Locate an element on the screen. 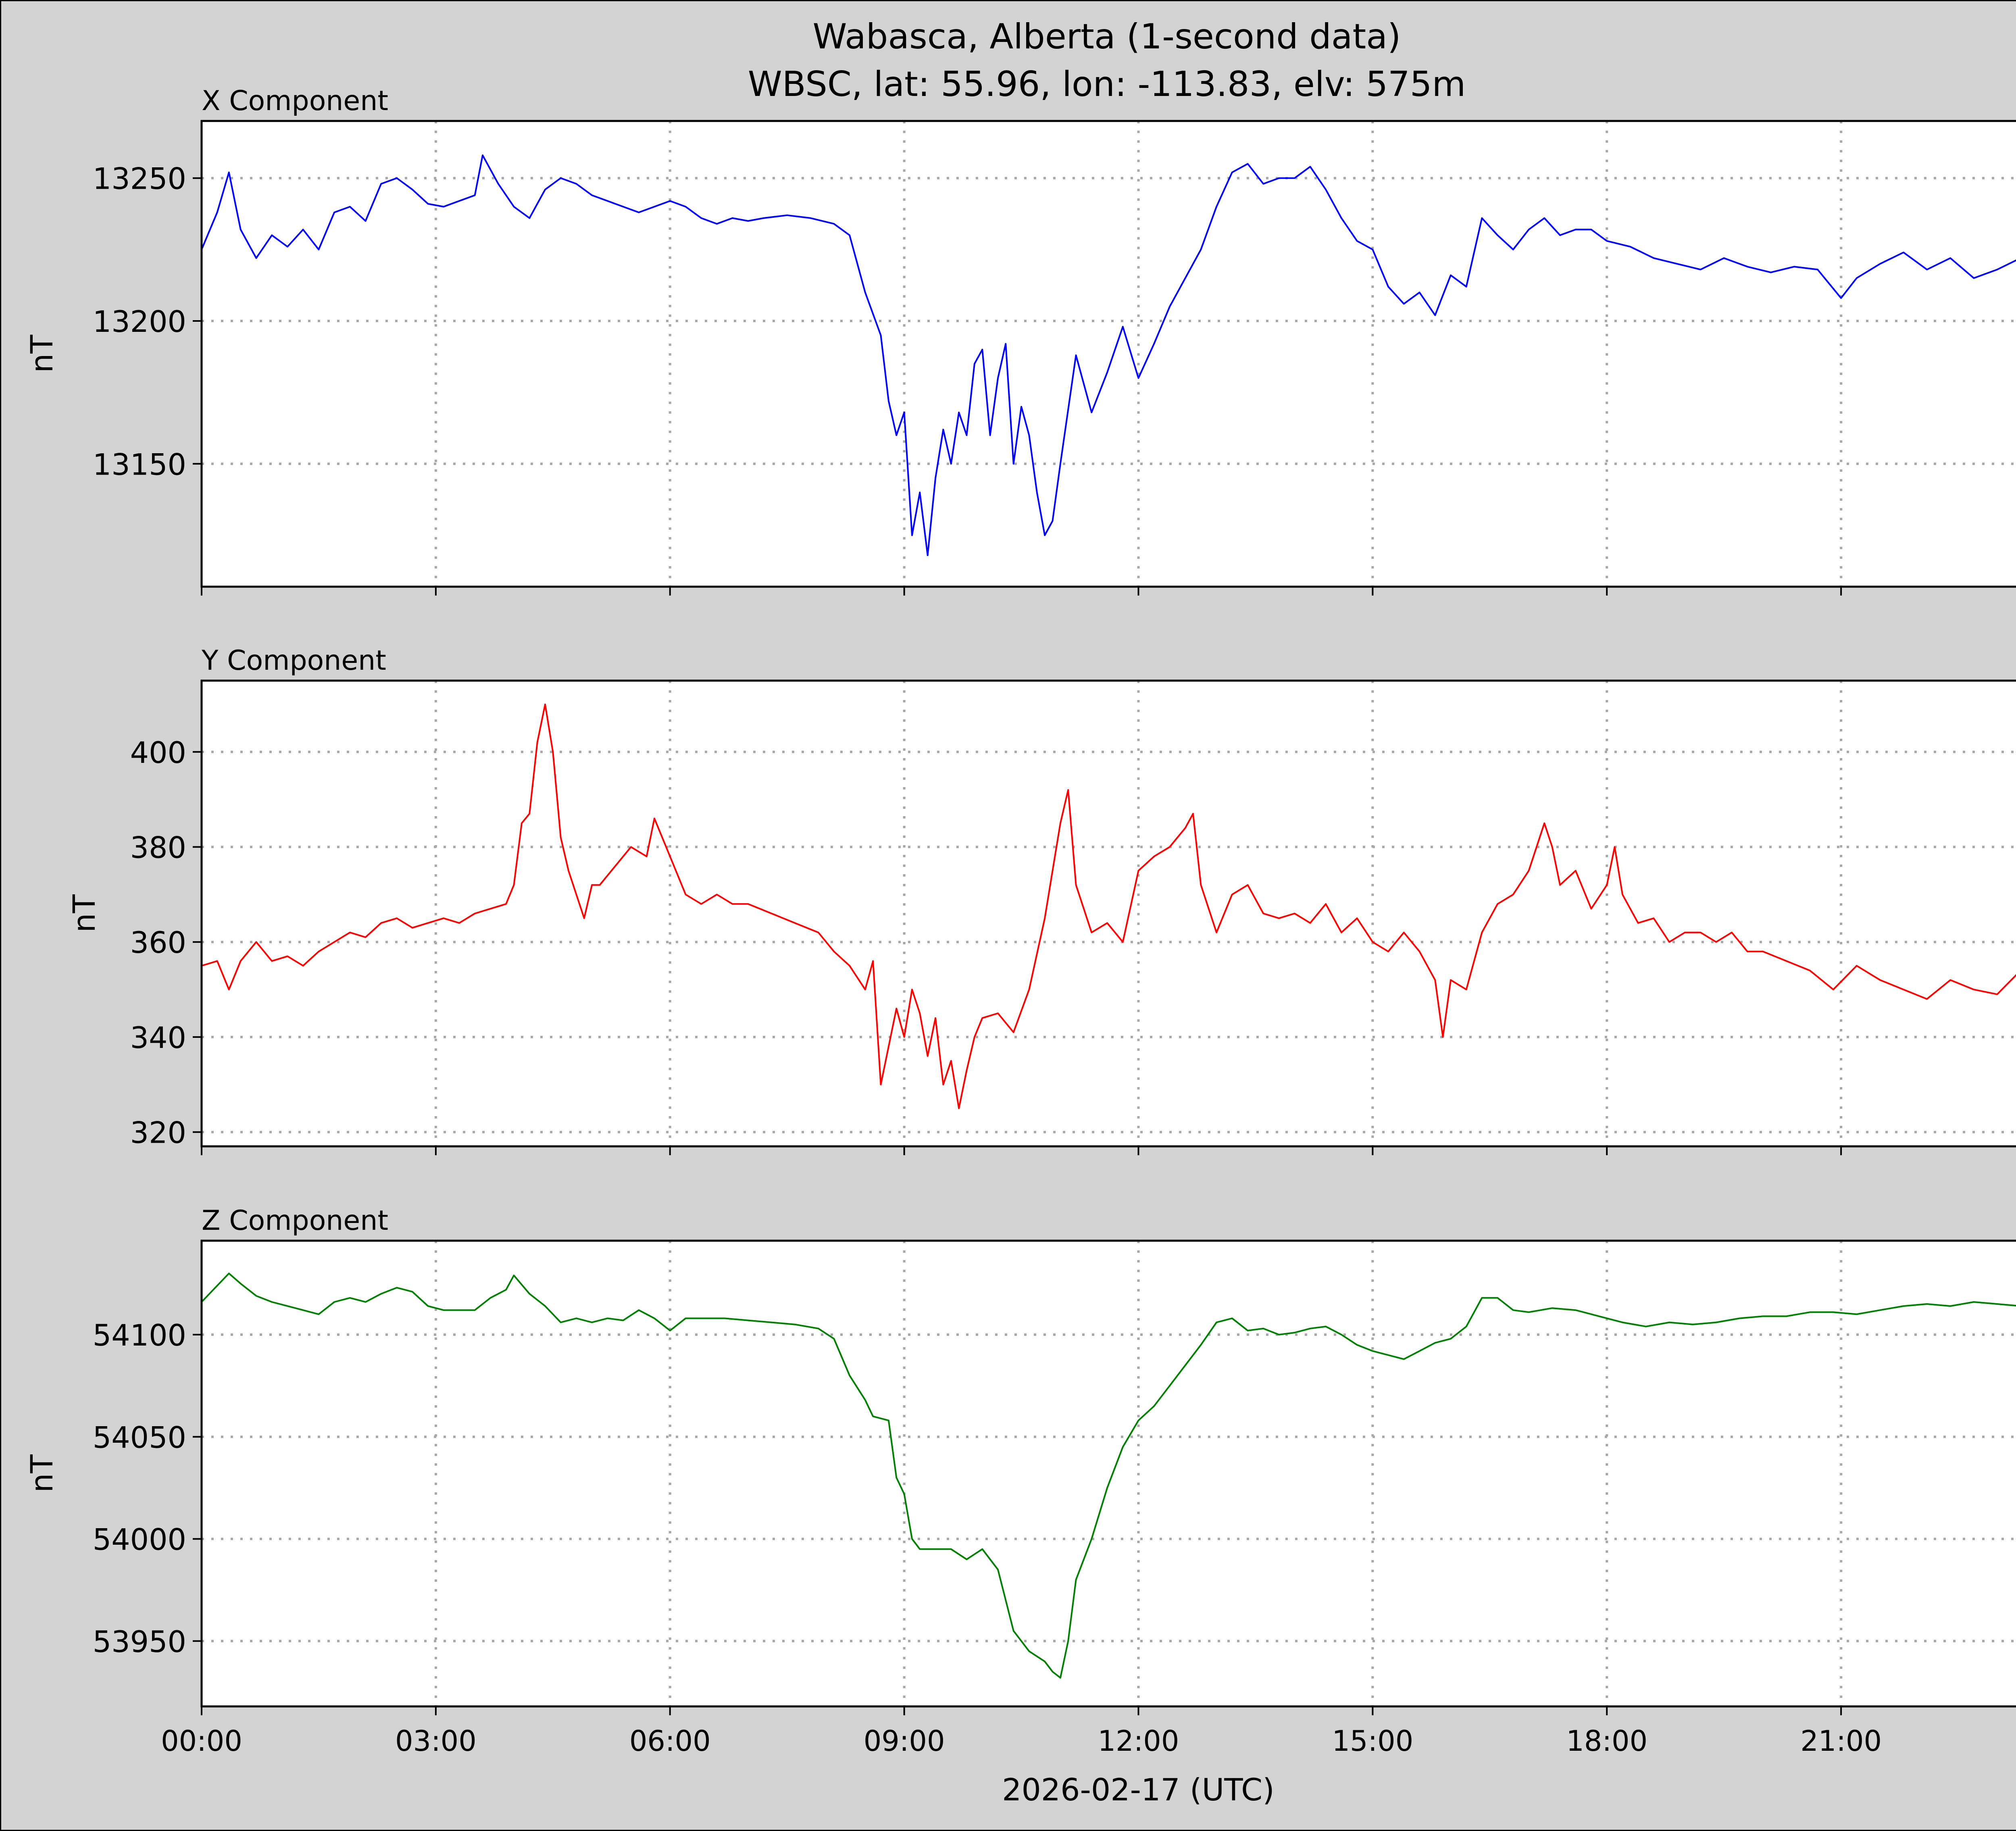  z-y-tick-label: 54100 is located at coordinates (139, 1336).